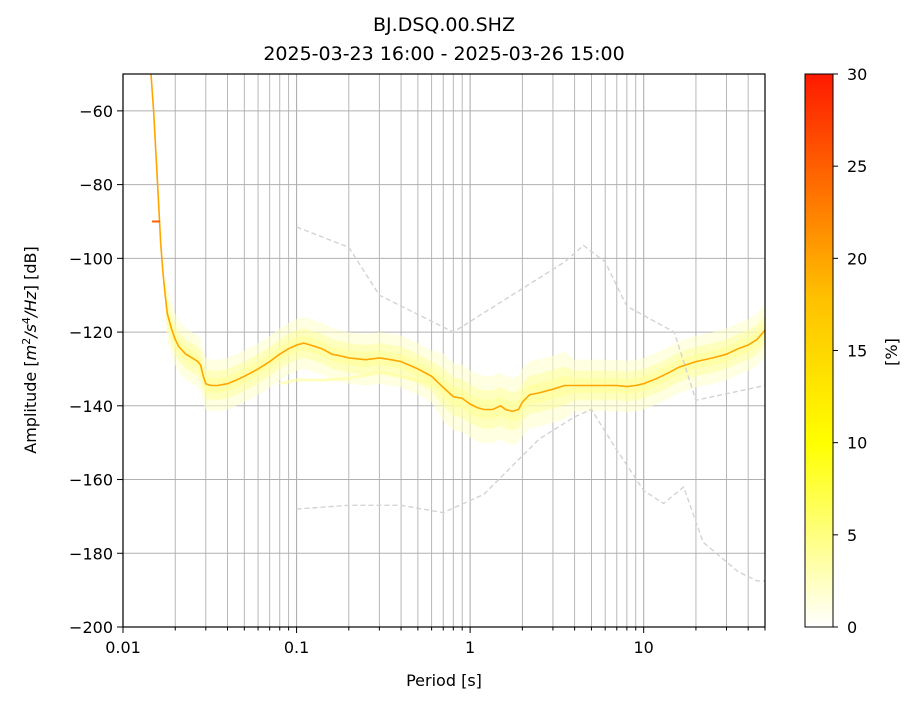 Image resolution: width=916 pixels, height=705 pixels. What do you see at coordinates (530, 495) in the screenshot?
I see `nlnm-line` at bounding box center [530, 495].